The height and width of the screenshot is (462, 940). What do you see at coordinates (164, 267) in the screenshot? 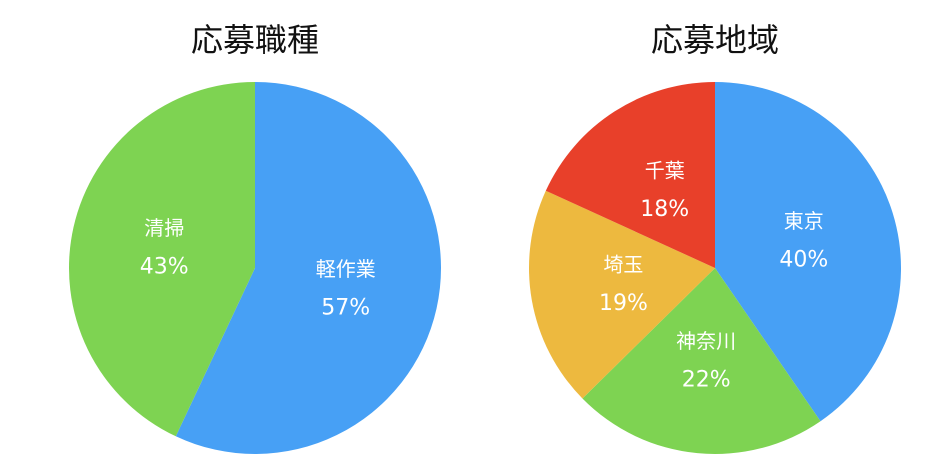
I see `slice-value: 43%` at bounding box center [164, 267].